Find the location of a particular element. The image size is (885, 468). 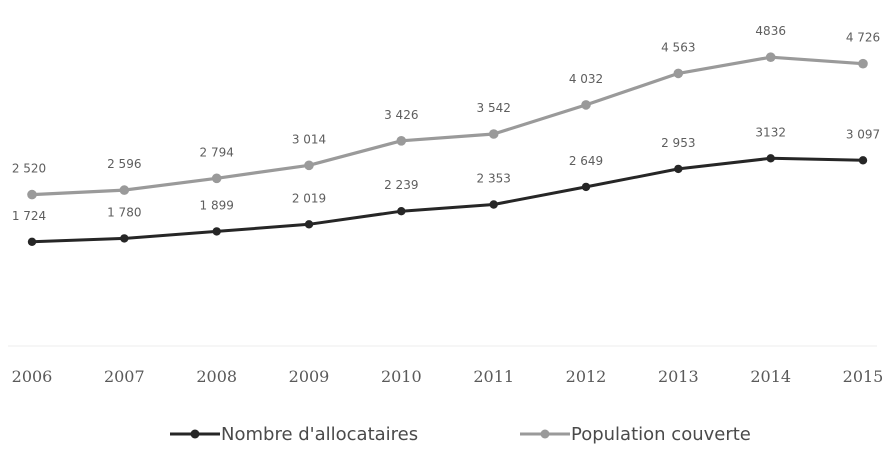

data-label-nombre-d-allocataires-2013: 2 953 is located at coordinates (678, 143).